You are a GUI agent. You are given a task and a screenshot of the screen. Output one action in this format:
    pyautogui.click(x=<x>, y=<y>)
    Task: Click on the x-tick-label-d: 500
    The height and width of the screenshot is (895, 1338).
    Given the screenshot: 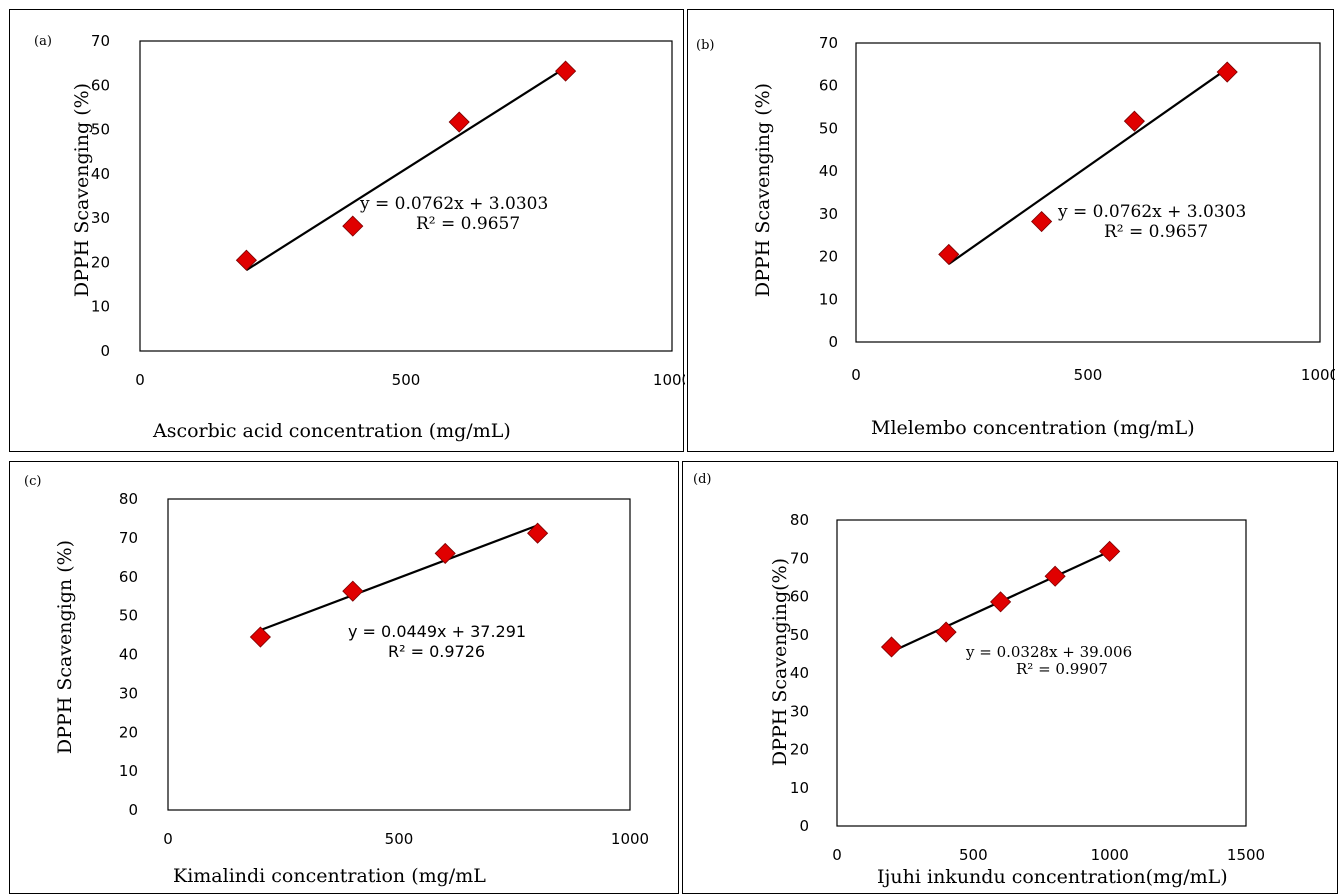 What is the action you would take?
    pyautogui.click(x=973, y=855)
    